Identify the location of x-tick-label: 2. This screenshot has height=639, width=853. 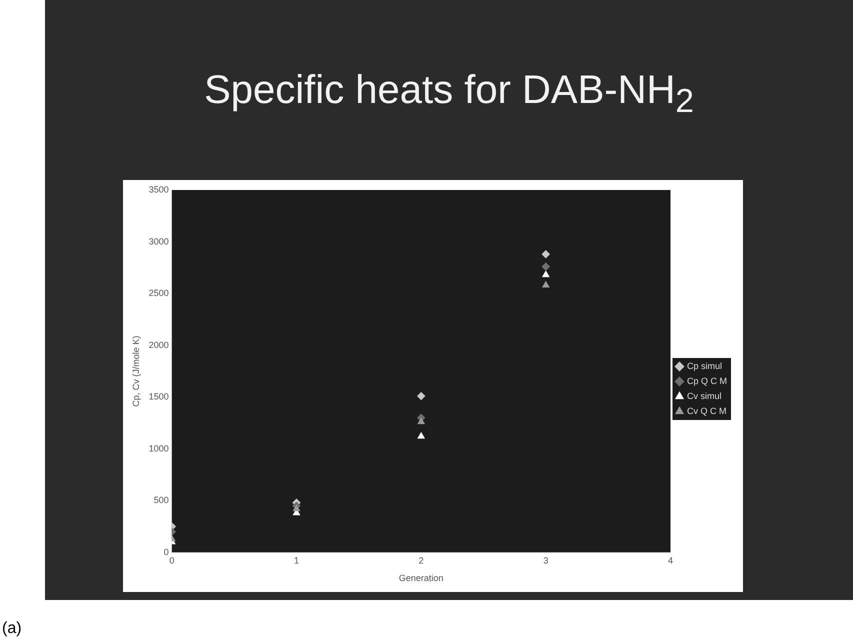
(421, 560).